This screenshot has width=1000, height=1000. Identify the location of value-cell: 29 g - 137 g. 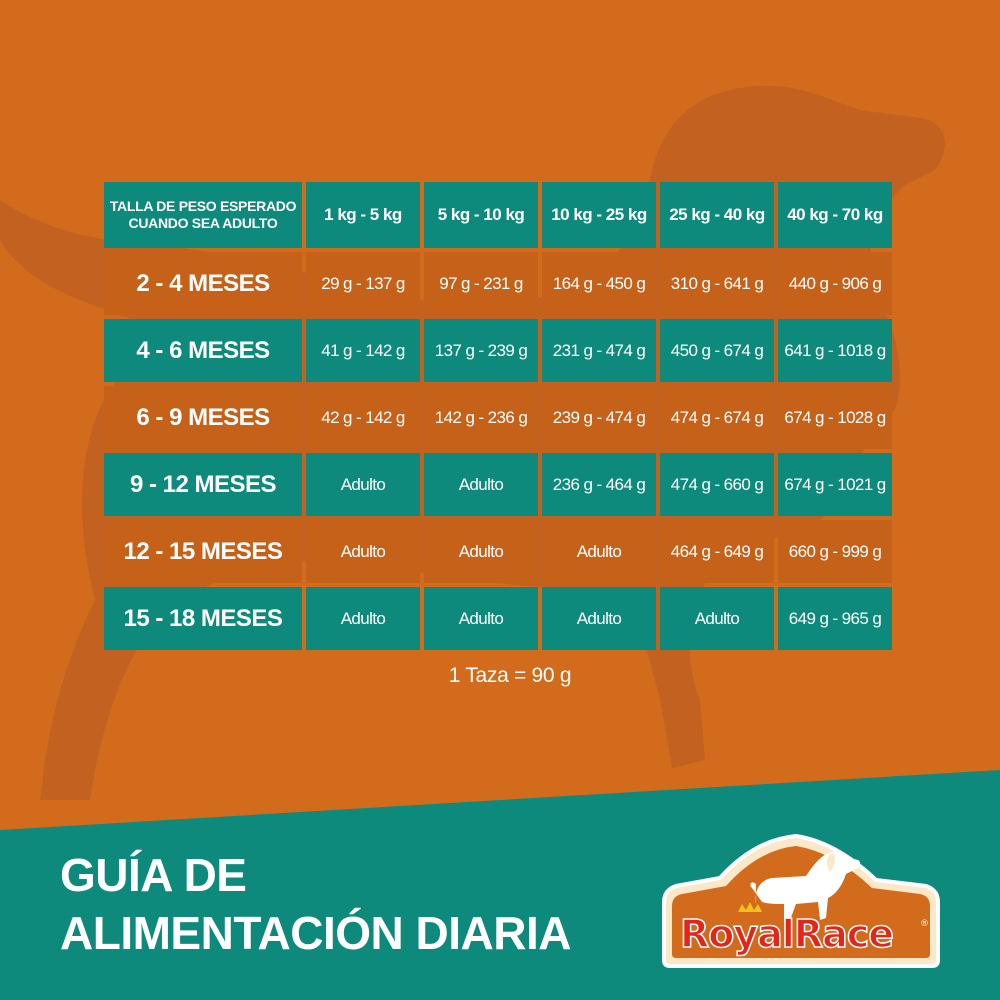
(363, 283).